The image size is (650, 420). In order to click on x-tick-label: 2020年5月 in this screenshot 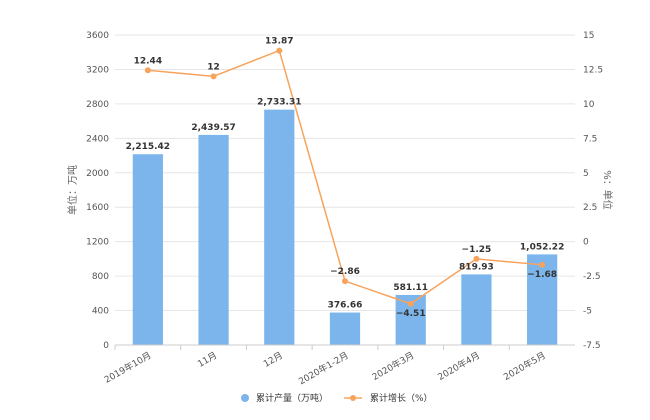, I will do `click(524, 366)`.